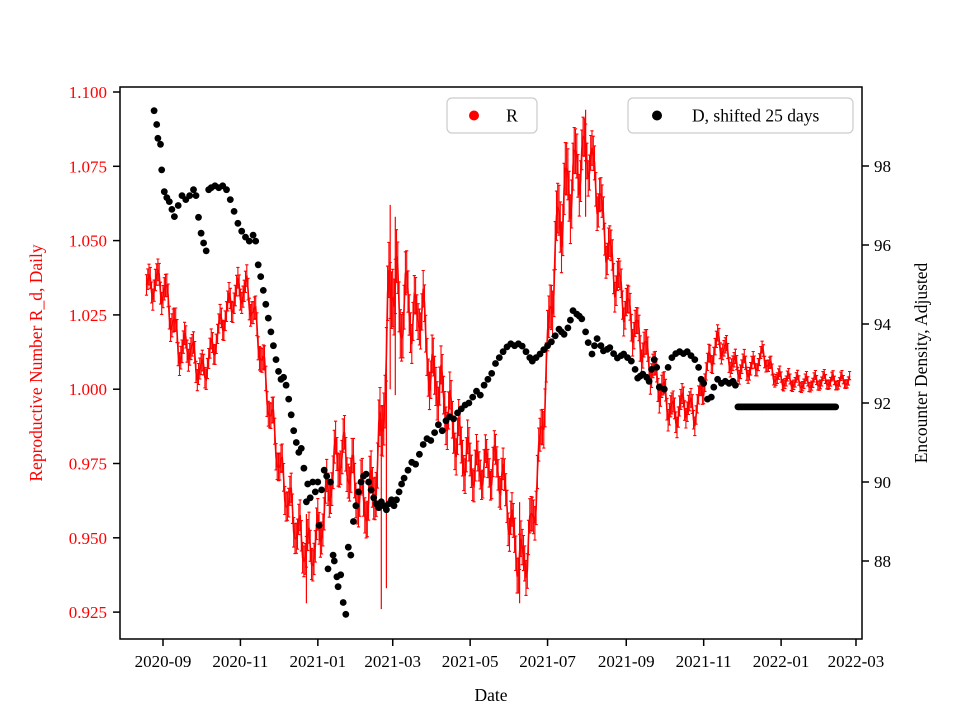 The width and height of the screenshot is (960, 725). I want to click on legend-D-marker-icon, so click(657, 115).